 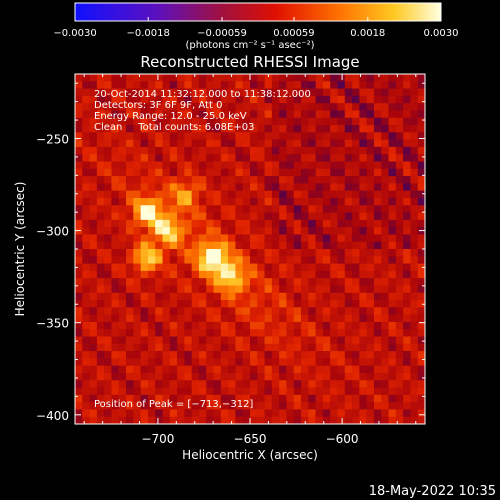 What do you see at coordinates (367, 33) in the screenshot?
I see `colorbar-tick-label: 0.0018` at bounding box center [367, 33].